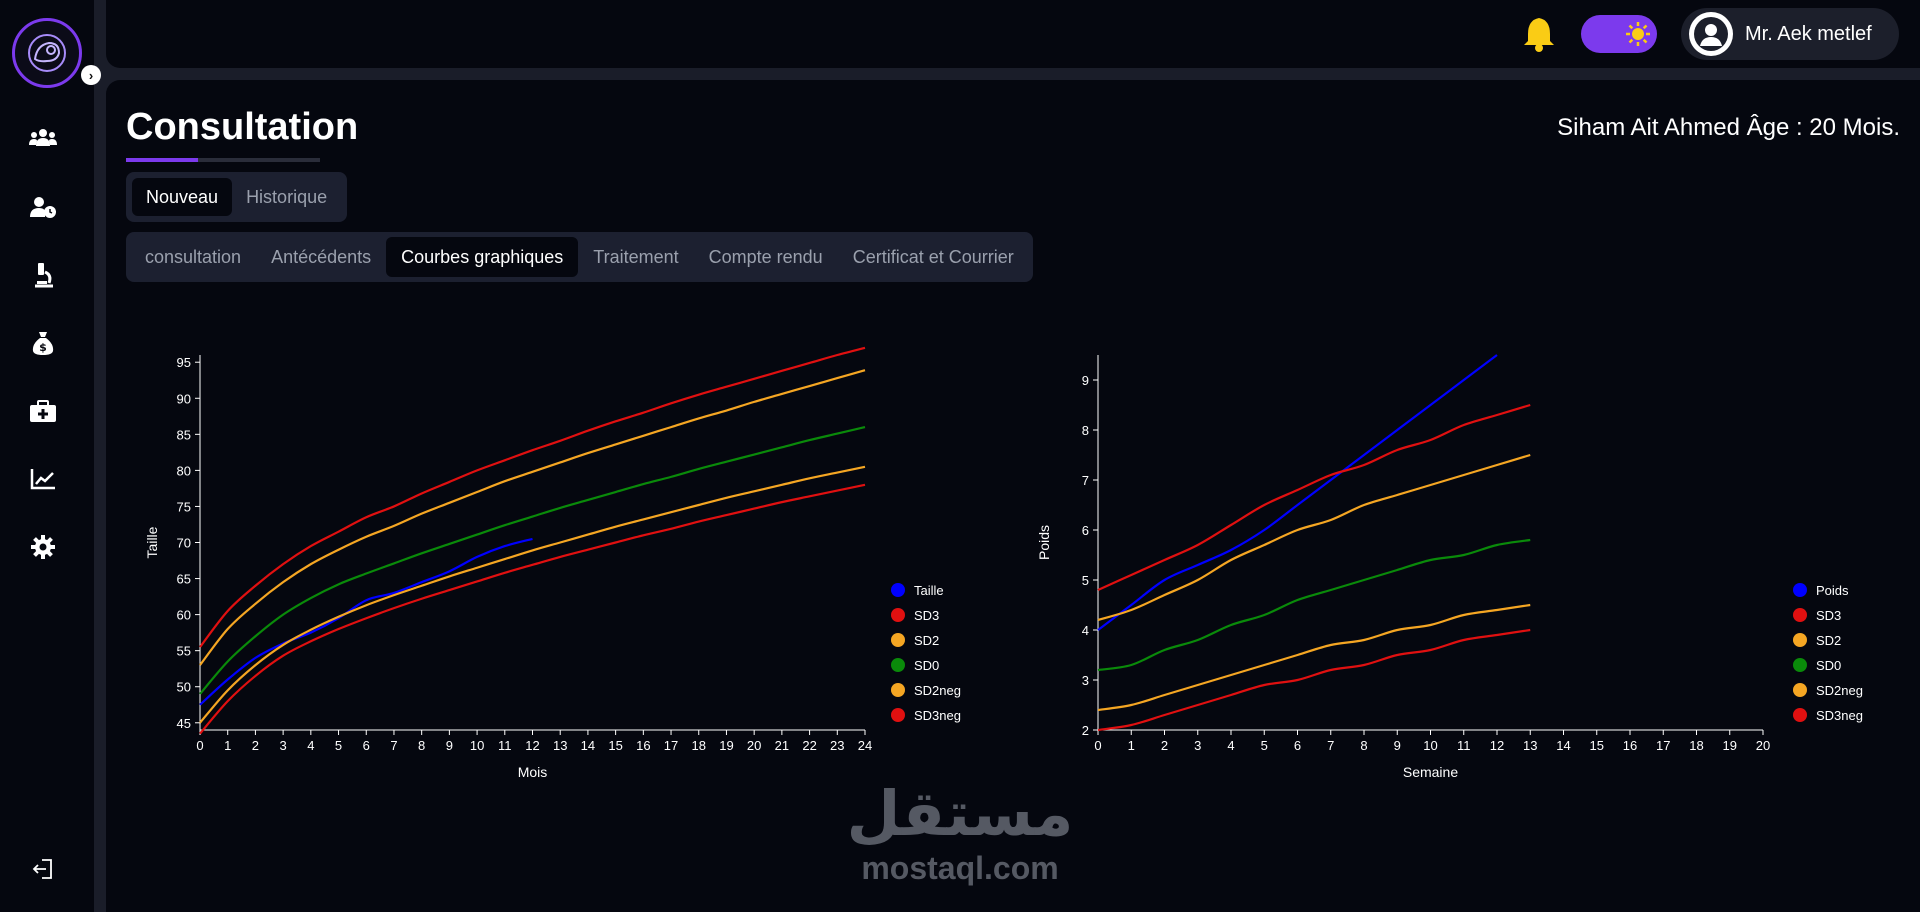  What do you see at coordinates (237, 197) in the screenshot?
I see `mode-tabs: Nouveau Historique` at bounding box center [237, 197].